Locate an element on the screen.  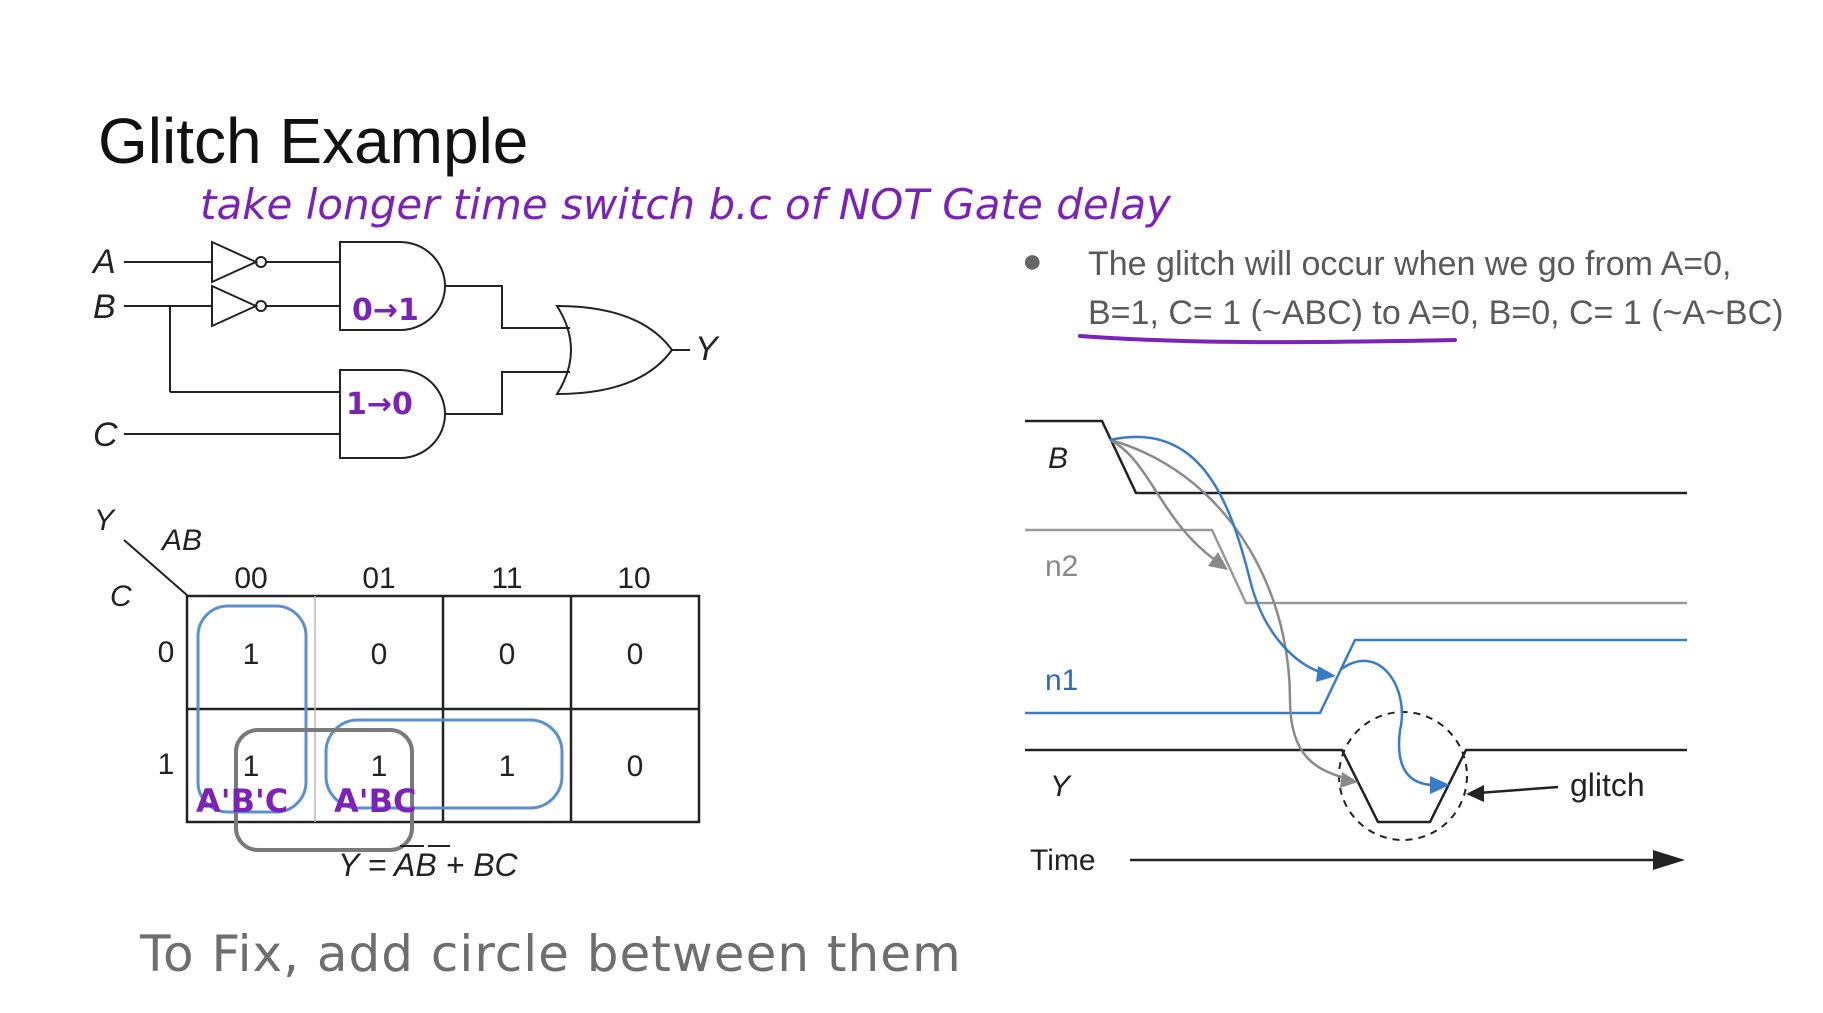
page-title: Glitch Example is located at coordinates (313, 141).